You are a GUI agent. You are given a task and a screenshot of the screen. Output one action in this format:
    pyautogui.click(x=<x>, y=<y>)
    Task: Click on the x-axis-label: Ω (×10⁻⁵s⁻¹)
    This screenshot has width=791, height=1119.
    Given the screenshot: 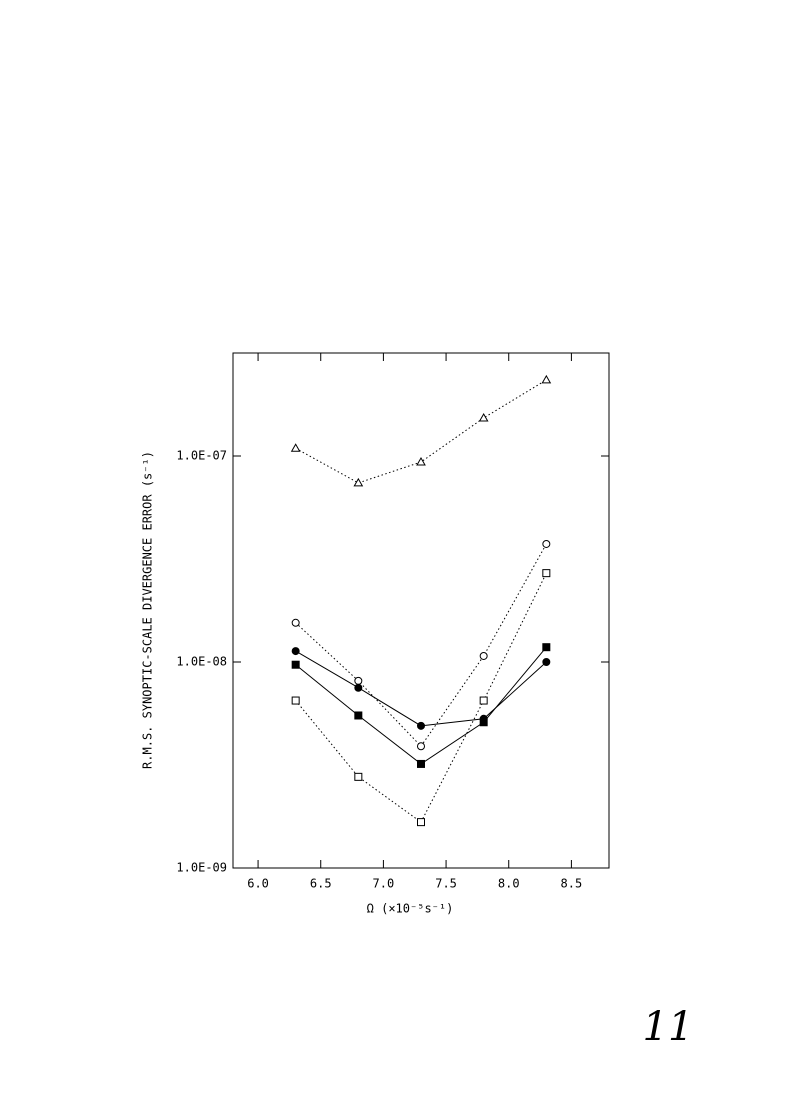 What is the action you would take?
    pyautogui.click(x=410, y=909)
    